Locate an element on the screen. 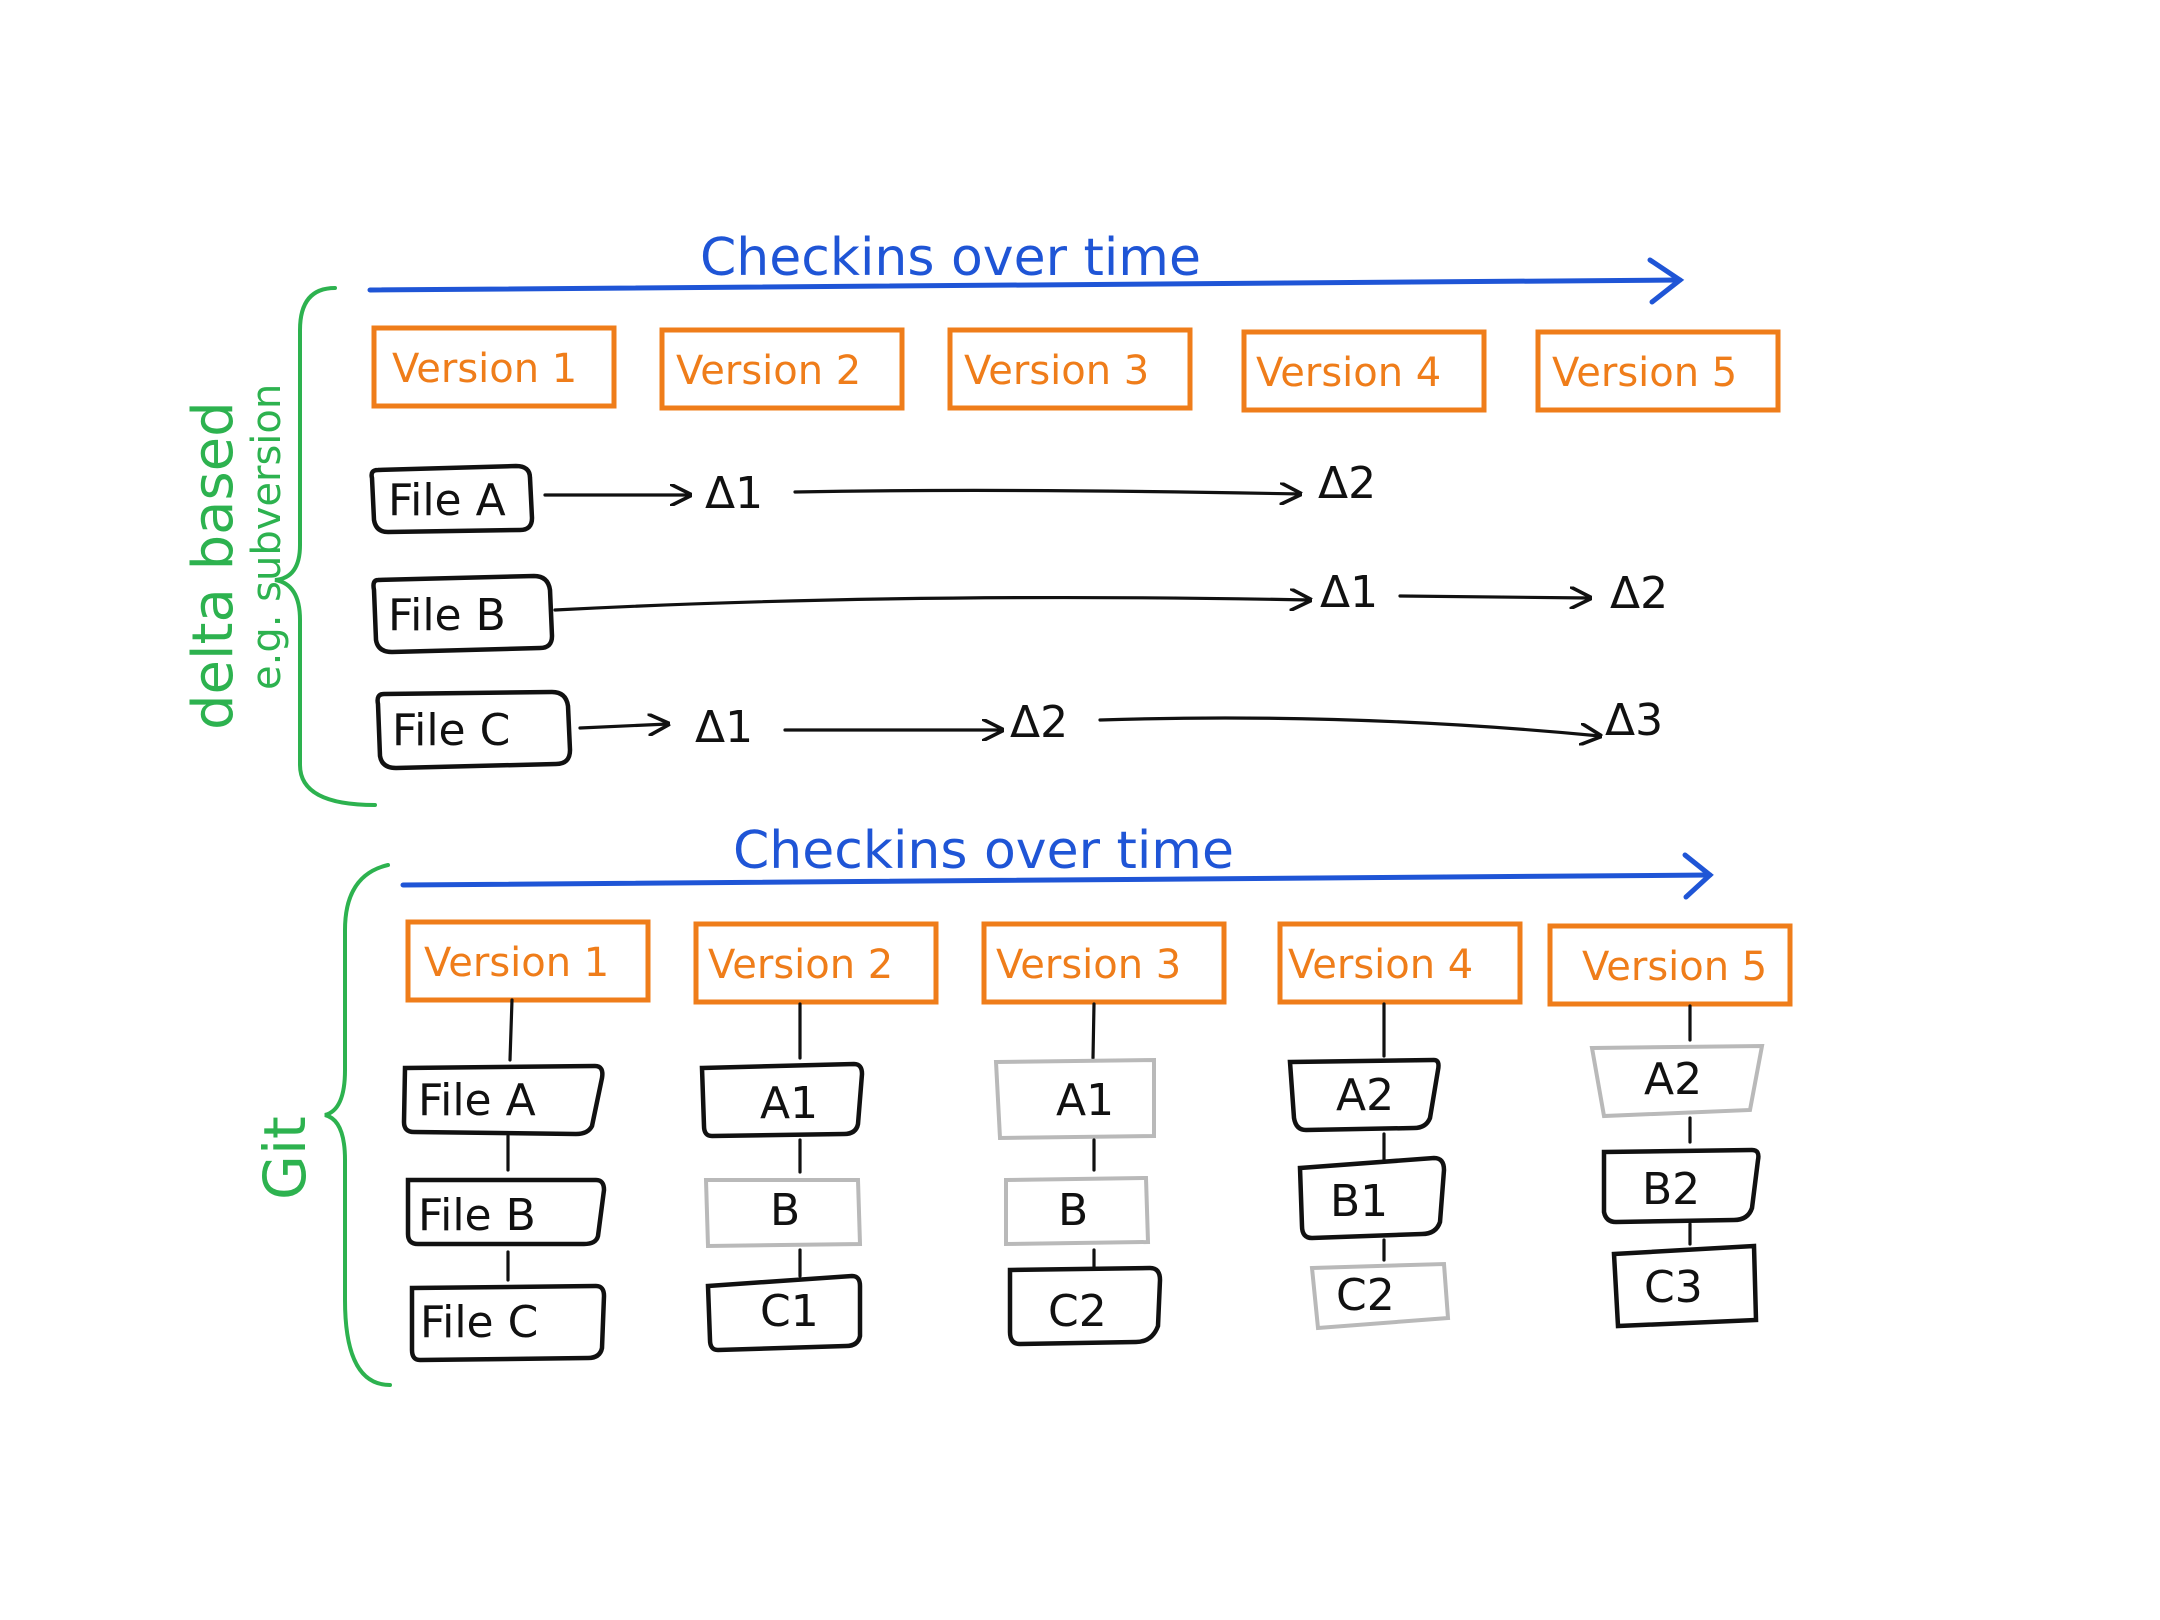  git-brace is located at coordinates (358, 1125).